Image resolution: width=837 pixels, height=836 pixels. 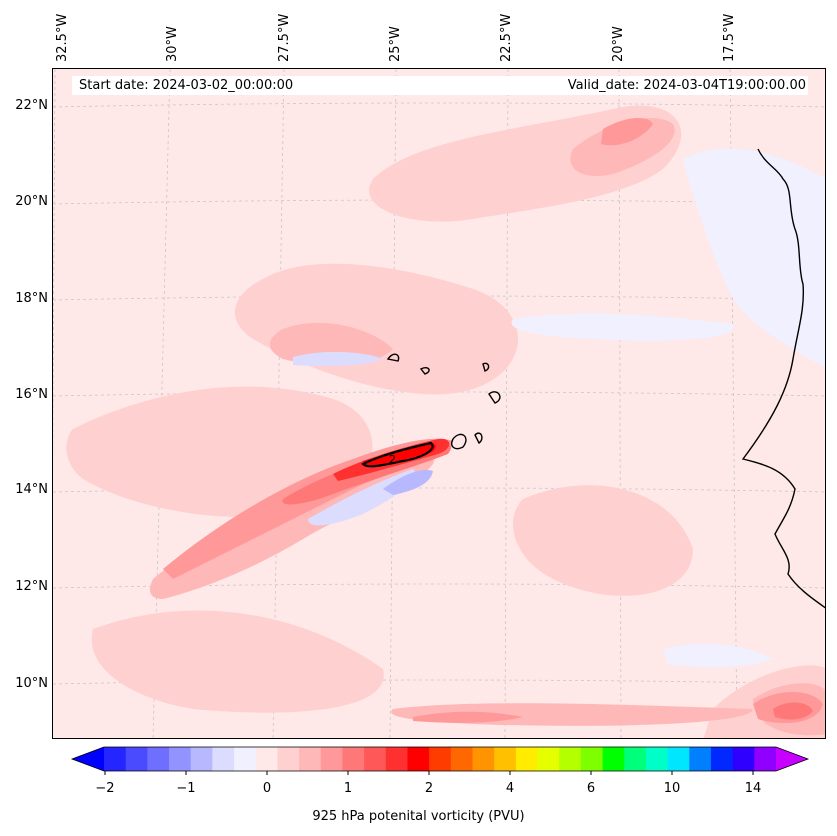 I want to click on lat-label: 18°N, so click(x=31, y=298).